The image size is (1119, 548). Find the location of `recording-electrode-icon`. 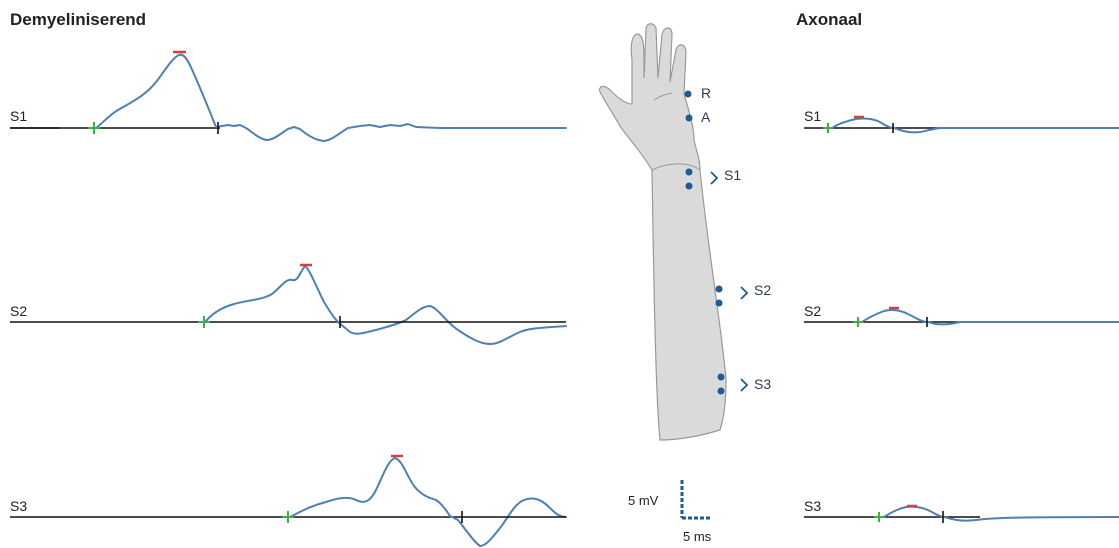

recording-electrode-icon is located at coordinates (688, 94).